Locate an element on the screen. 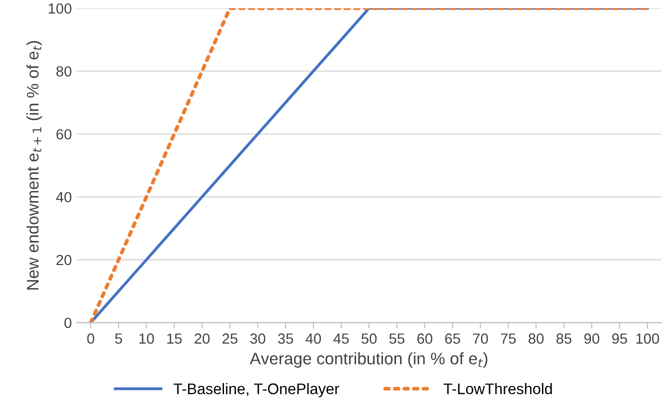 The image size is (668, 411). x-tick-label: 85 is located at coordinates (564, 338).